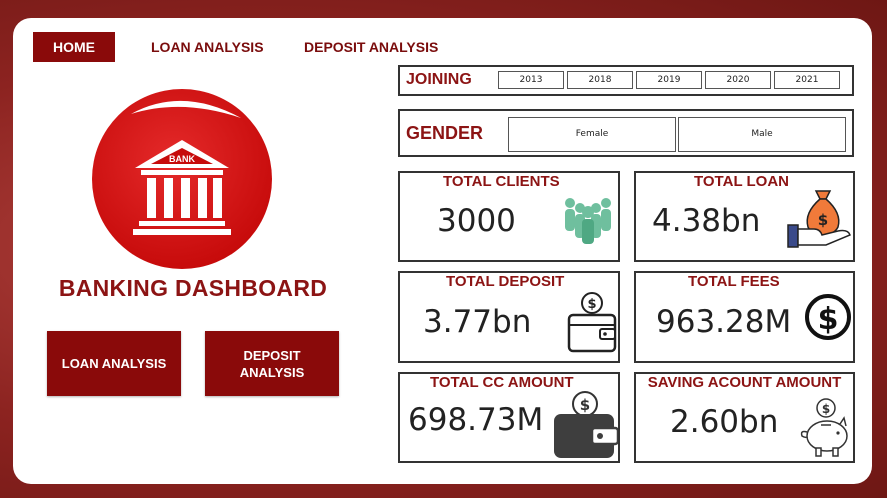  I want to click on nav-home: HOME, so click(74, 47).